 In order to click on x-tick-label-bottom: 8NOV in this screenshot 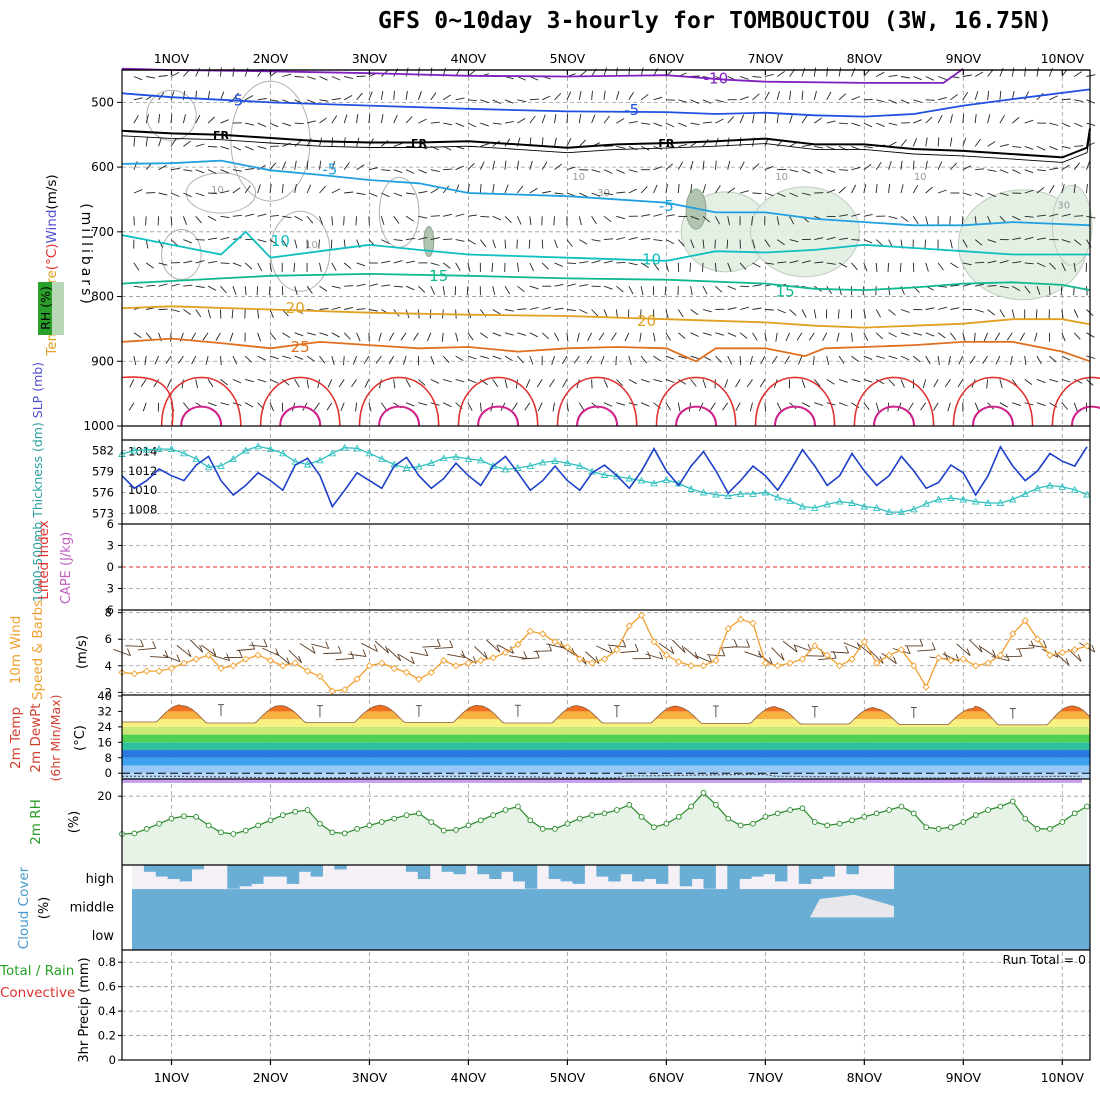, I will do `click(865, 1077)`.